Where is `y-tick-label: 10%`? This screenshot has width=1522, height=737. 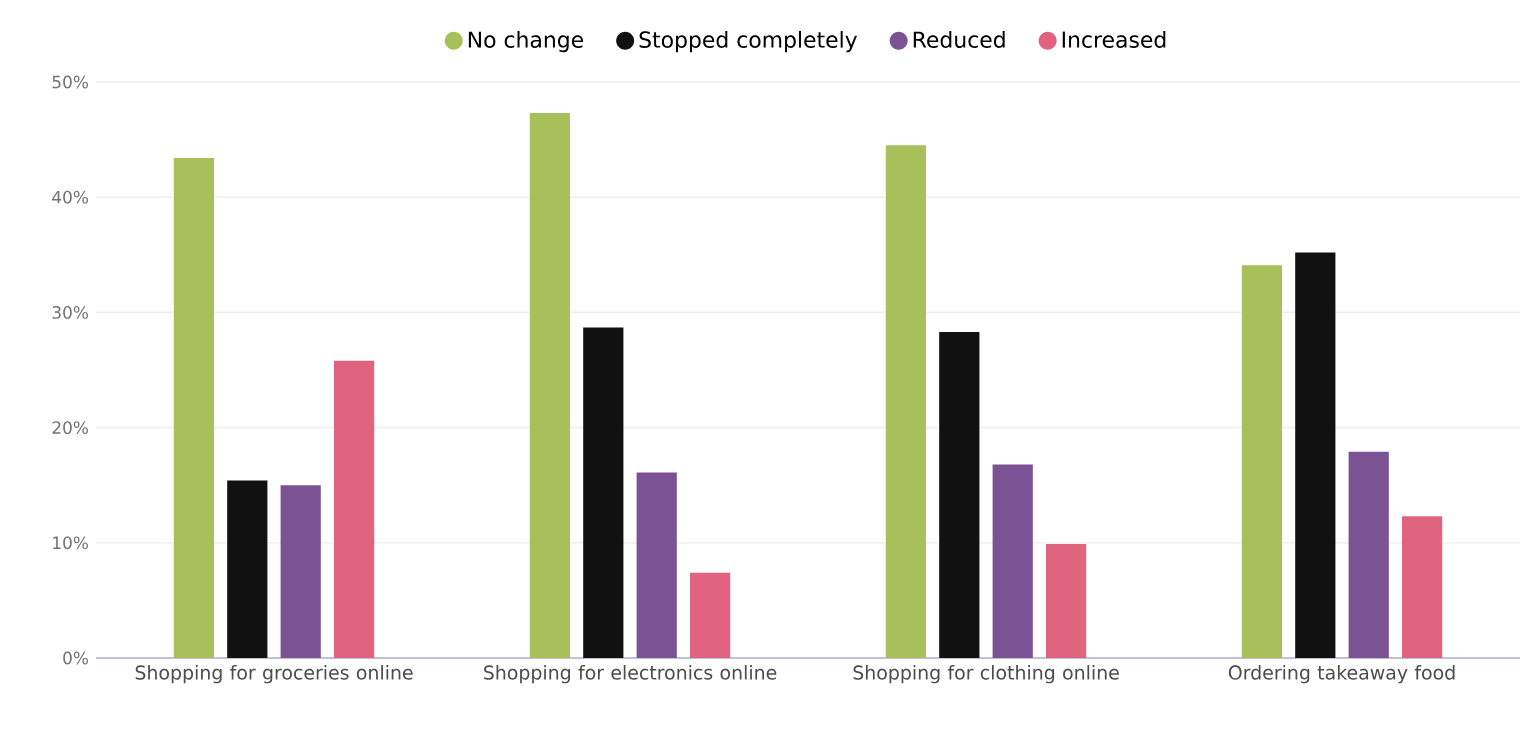 y-tick-label: 10% is located at coordinates (71, 543).